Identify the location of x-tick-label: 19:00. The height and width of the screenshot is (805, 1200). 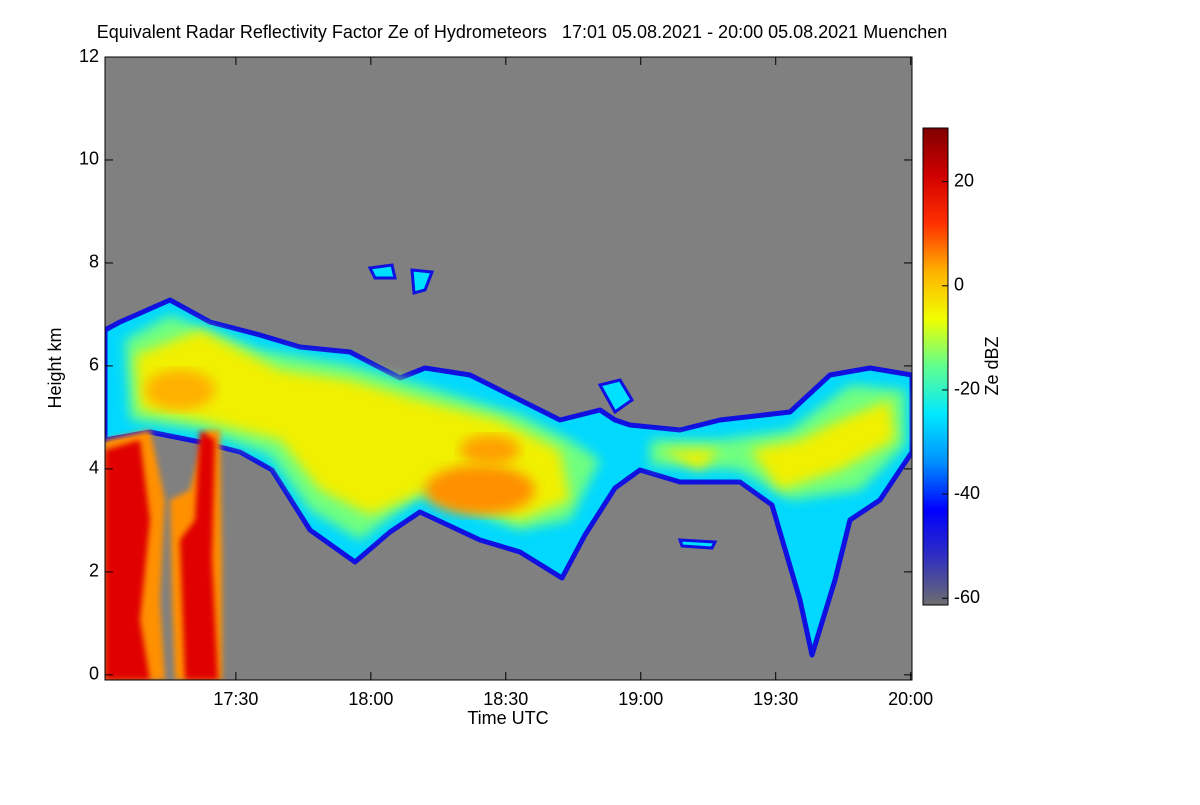
(640, 699).